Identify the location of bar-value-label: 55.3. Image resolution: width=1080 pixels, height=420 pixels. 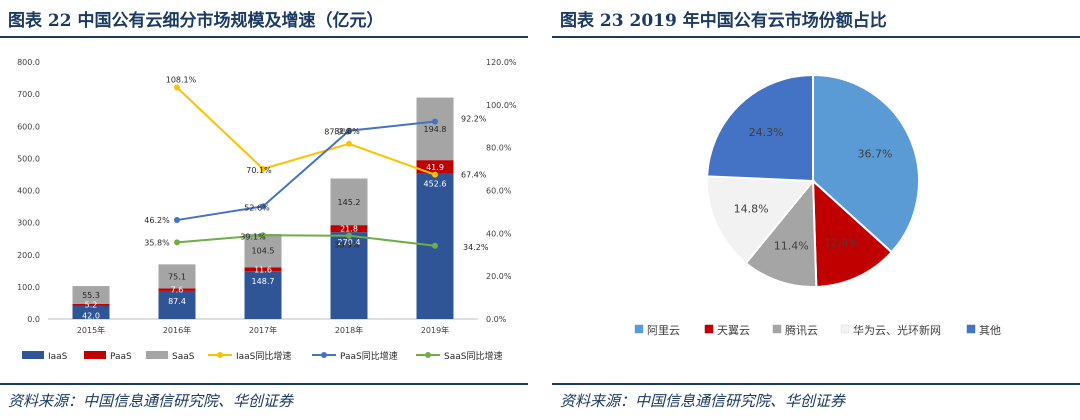
(91, 295).